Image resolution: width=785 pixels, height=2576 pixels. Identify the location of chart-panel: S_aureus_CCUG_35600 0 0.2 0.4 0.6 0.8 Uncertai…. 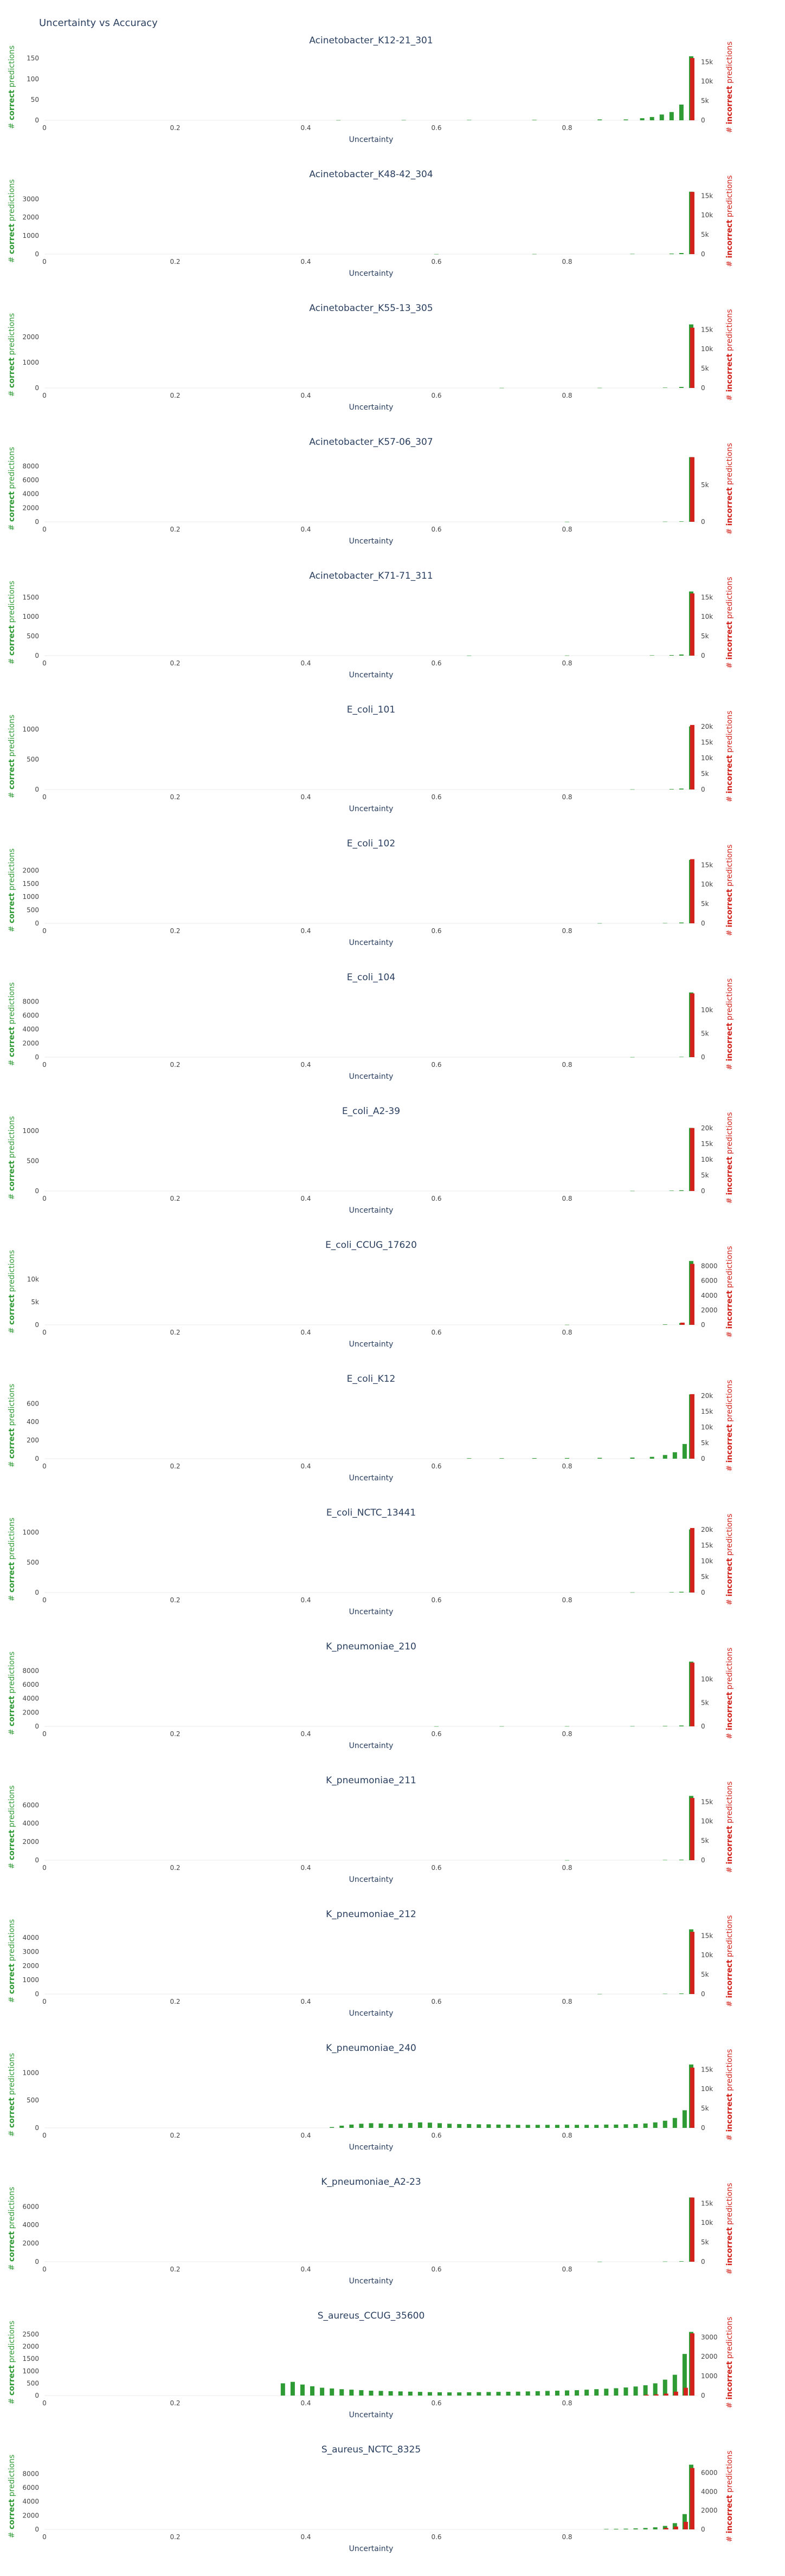
(371, 2364).